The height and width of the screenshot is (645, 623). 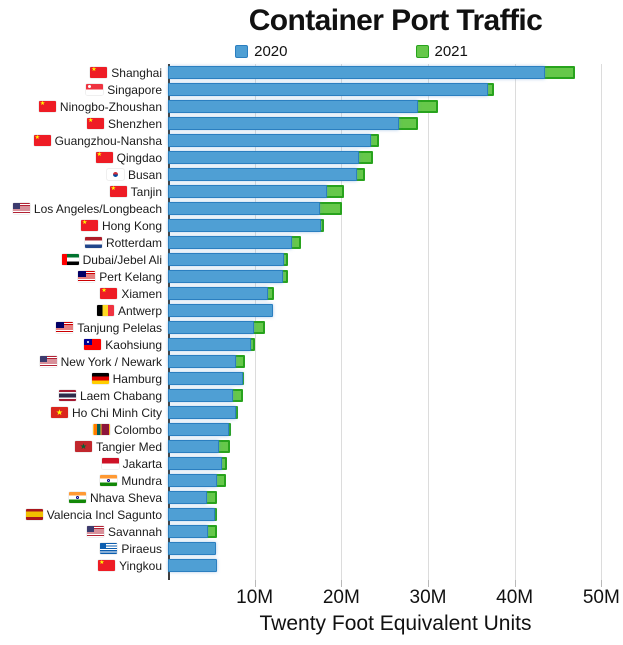 What do you see at coordinates (255, 597) in the screenshot?
I see `axis-tick-label: 10M` at bounding box center [255, 597].